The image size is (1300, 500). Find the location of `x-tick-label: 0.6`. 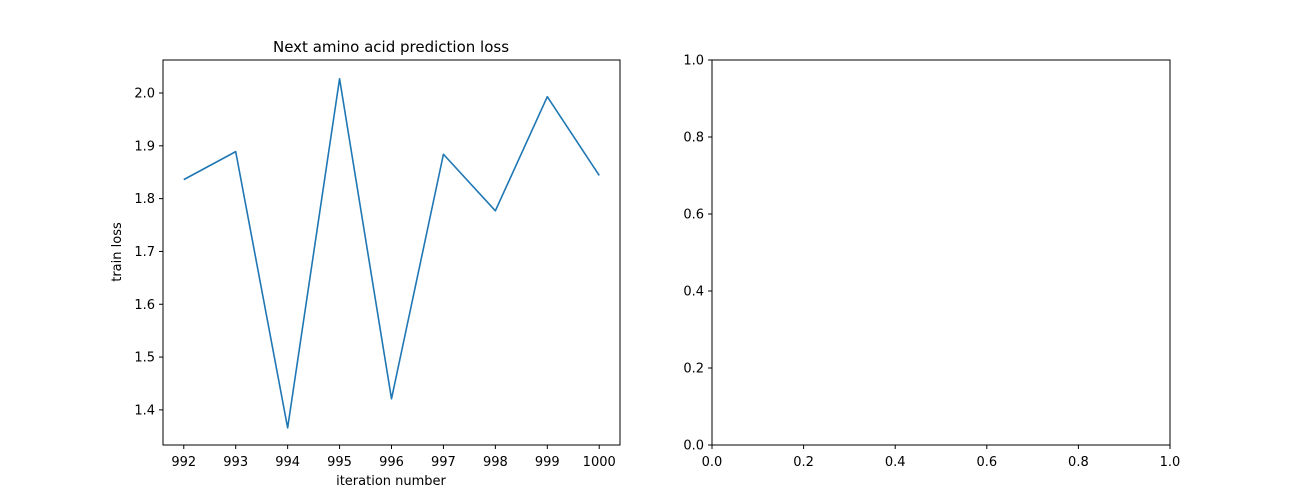

x-tick-label: 0.6 is located at coordinates (986, 462).